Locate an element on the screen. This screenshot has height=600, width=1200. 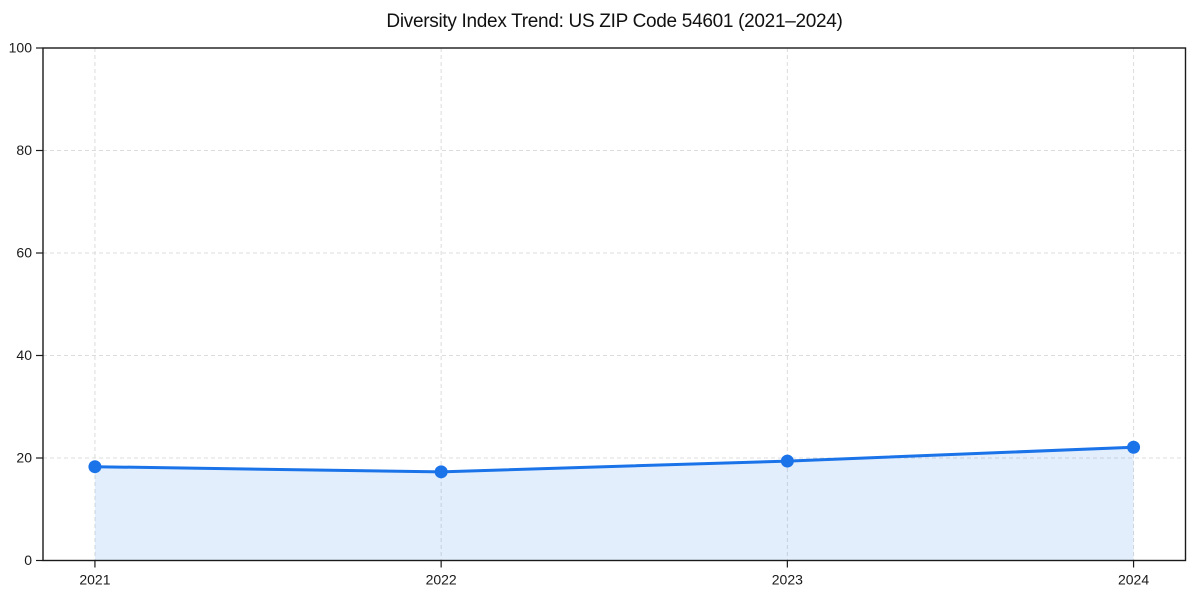
y-tick-label-40: 40 is located at coordinates (24, 355).